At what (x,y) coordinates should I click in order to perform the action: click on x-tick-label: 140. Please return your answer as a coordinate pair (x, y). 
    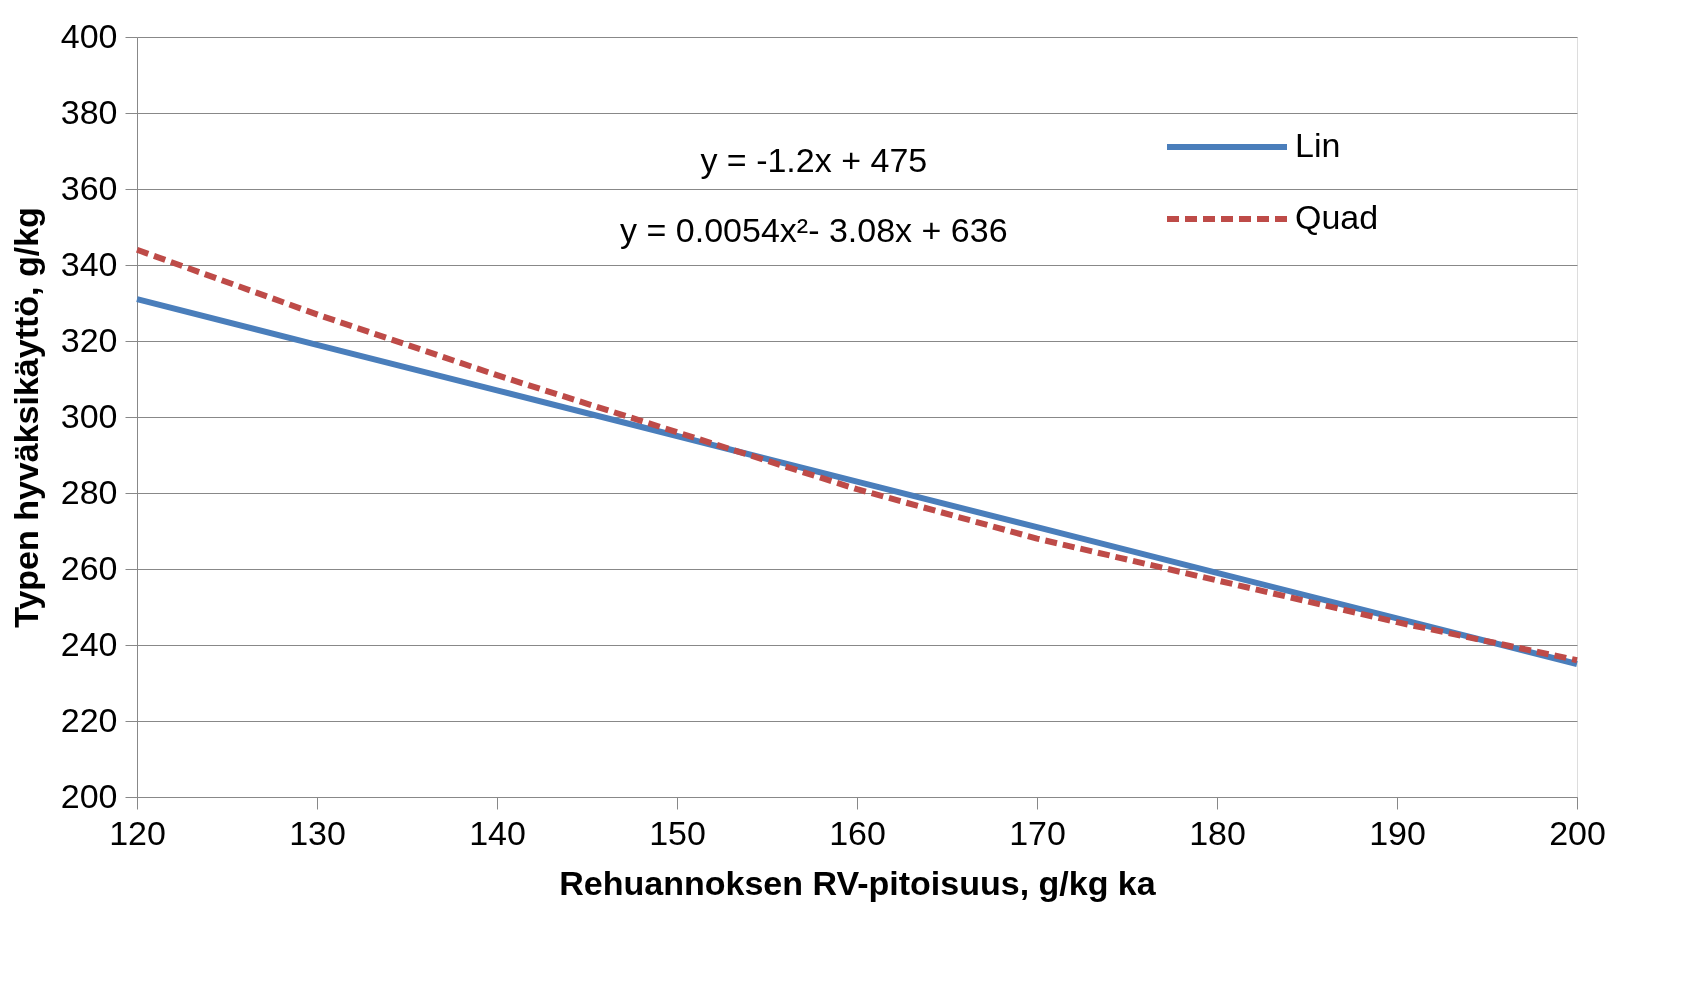
    Looking at the image, I should click on (497, 832).